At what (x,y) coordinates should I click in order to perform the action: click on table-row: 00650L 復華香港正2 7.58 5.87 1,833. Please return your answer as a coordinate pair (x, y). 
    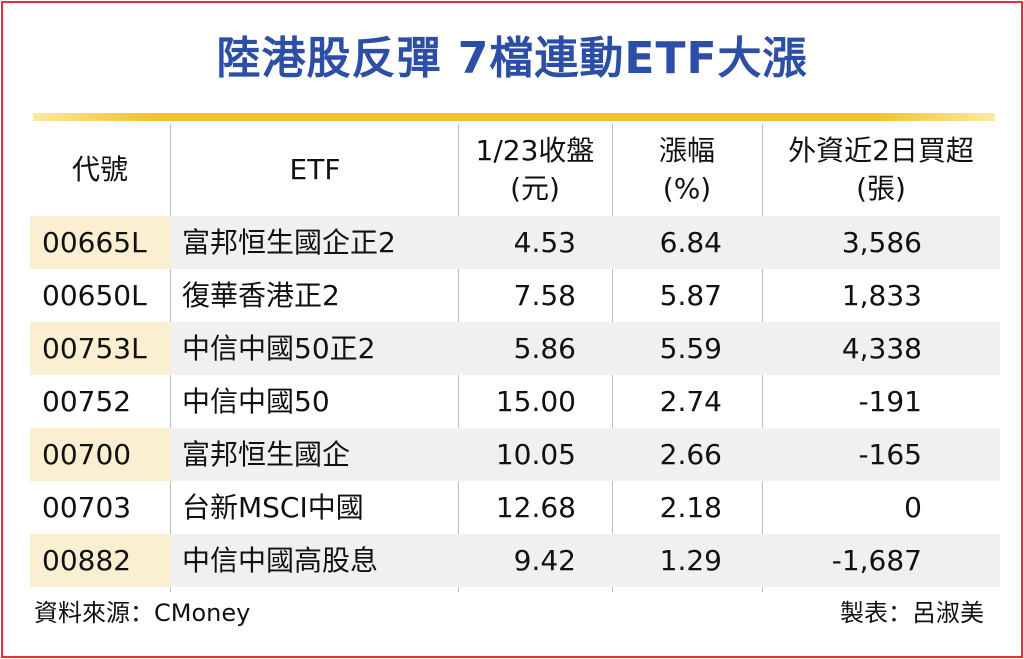
    Looking at the image, I should click on (515, 295).